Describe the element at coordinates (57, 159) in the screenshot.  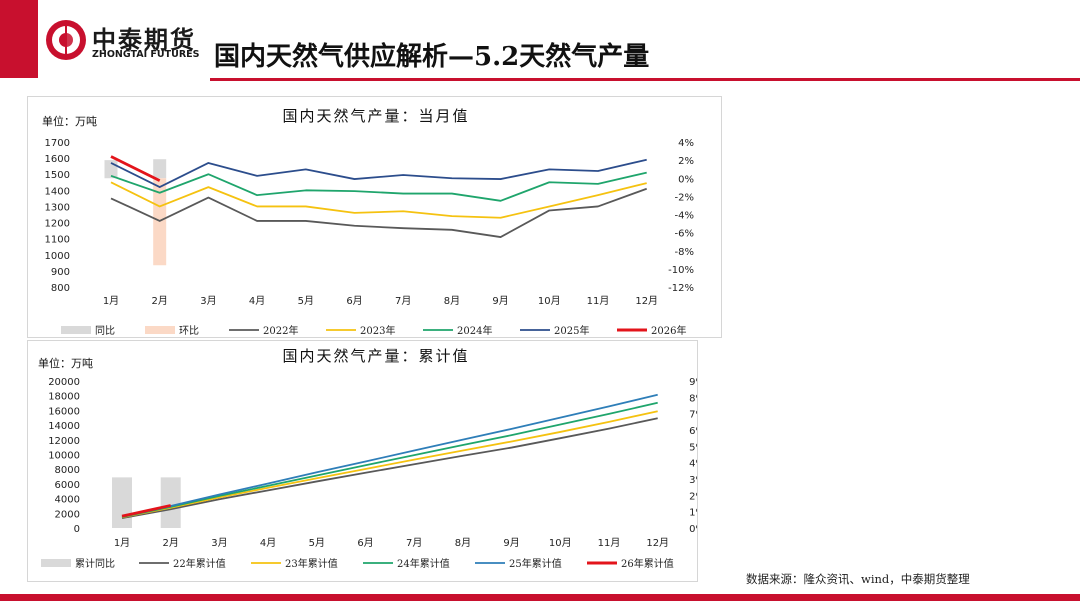
I see `y-axis-tick-label: 1600` at that location.